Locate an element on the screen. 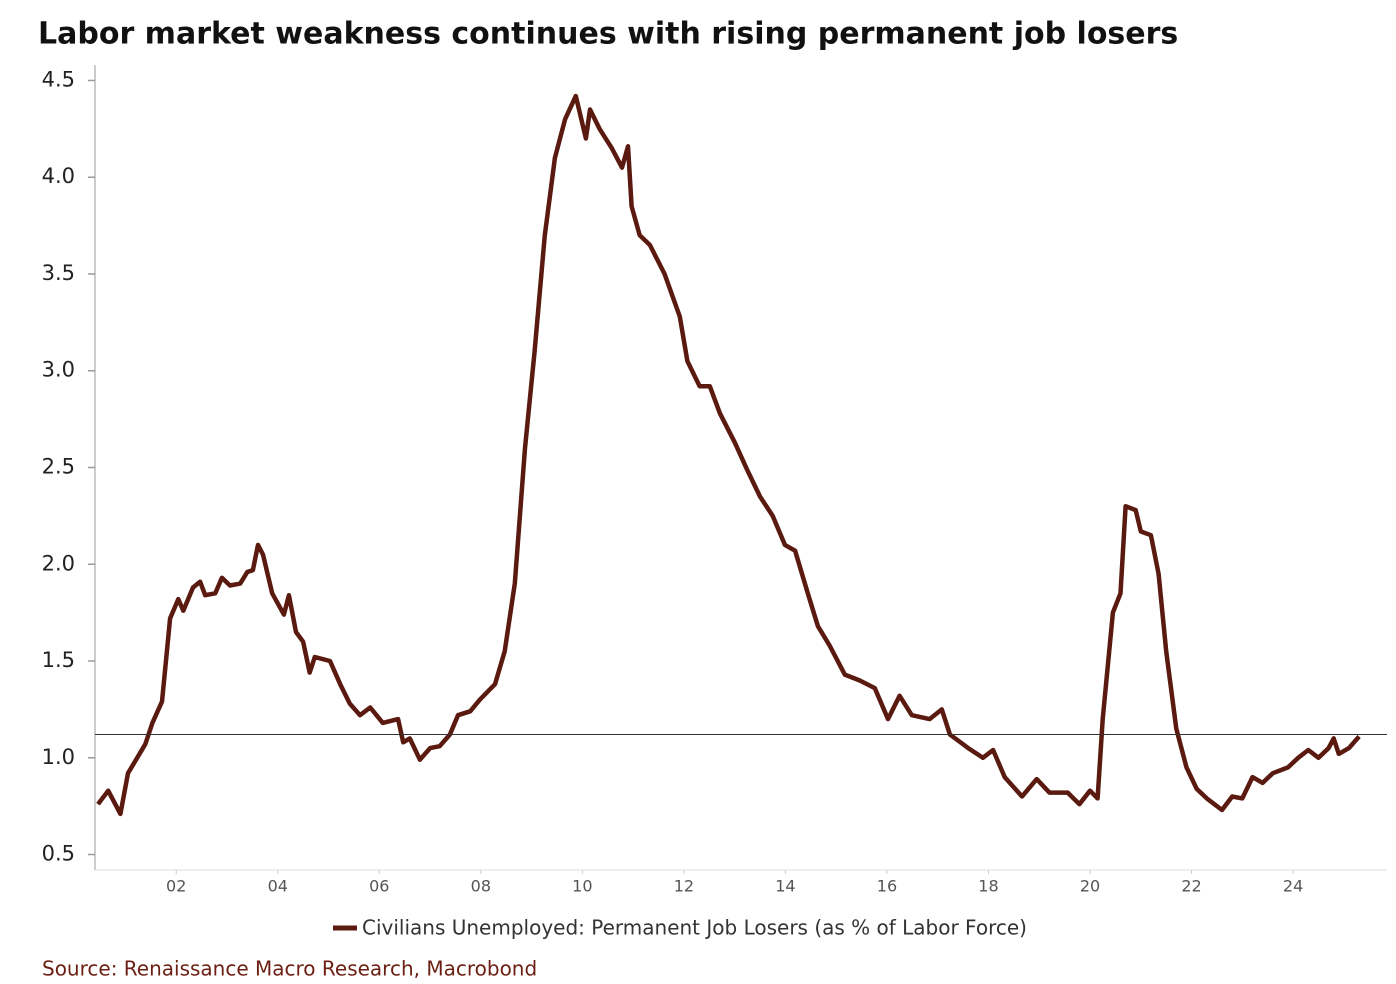  y-tick-label: 2.0 is located at coordinates (58, 563).